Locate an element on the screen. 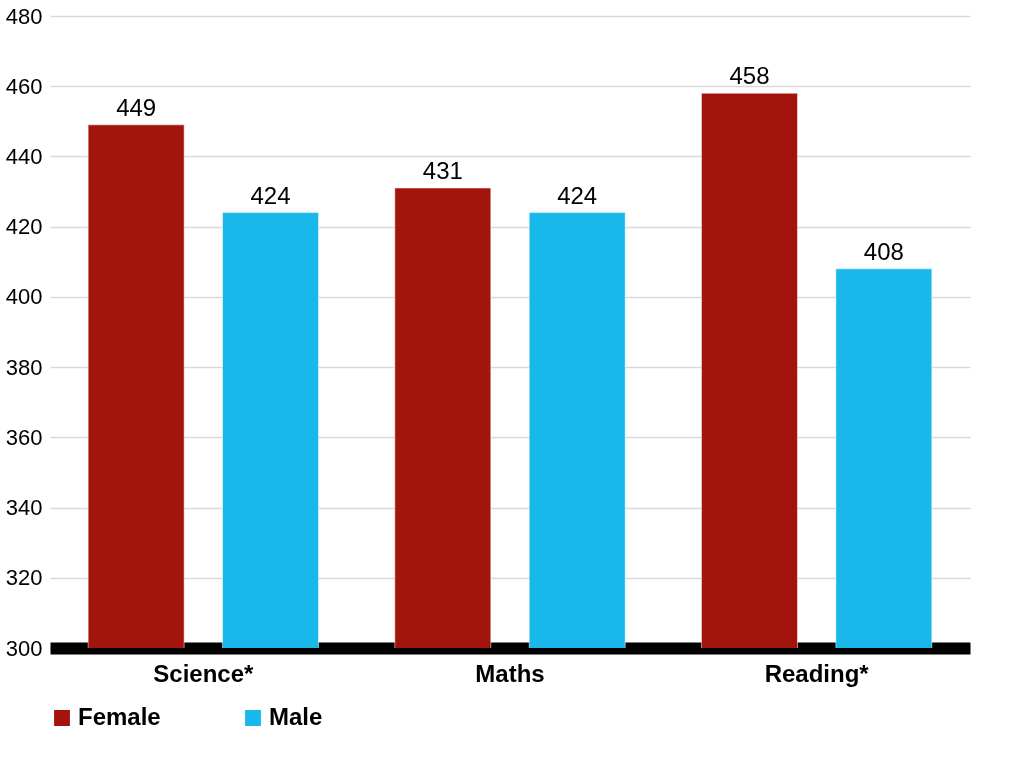  y-tick-label: 340 is located at coordinates (24, 508).